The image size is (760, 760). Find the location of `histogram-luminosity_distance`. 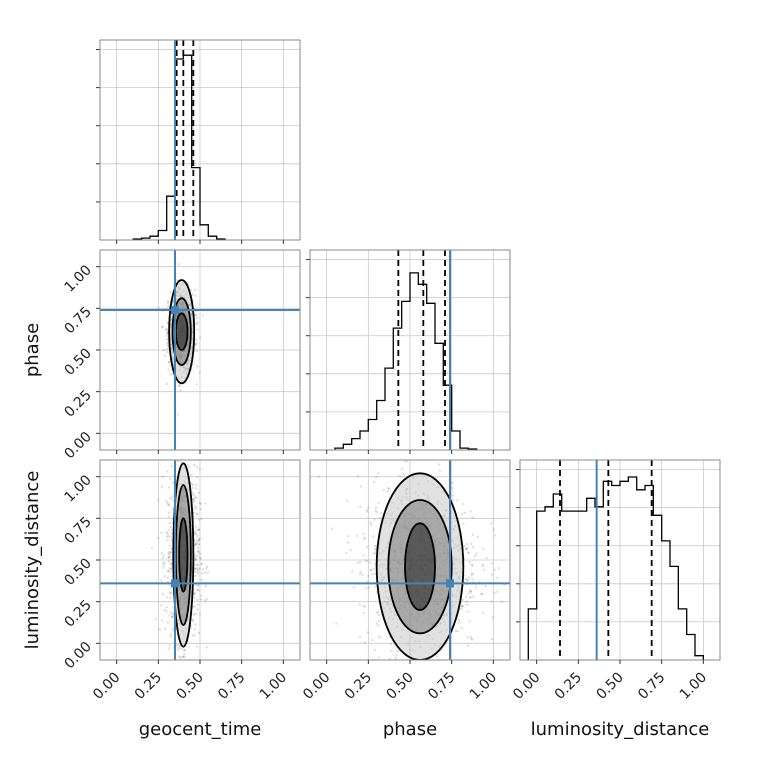

histogram-luminosity_distance is located at coordinates (615, 568).